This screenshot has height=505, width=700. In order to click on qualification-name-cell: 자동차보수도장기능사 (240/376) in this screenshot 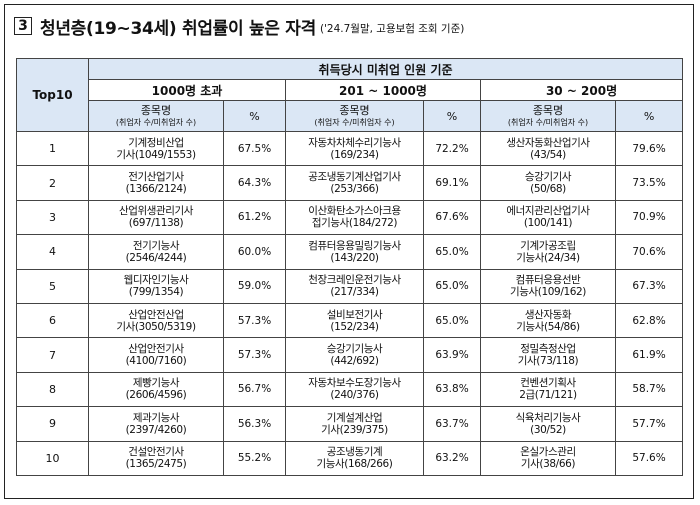, I will do `click(354, 389)`.